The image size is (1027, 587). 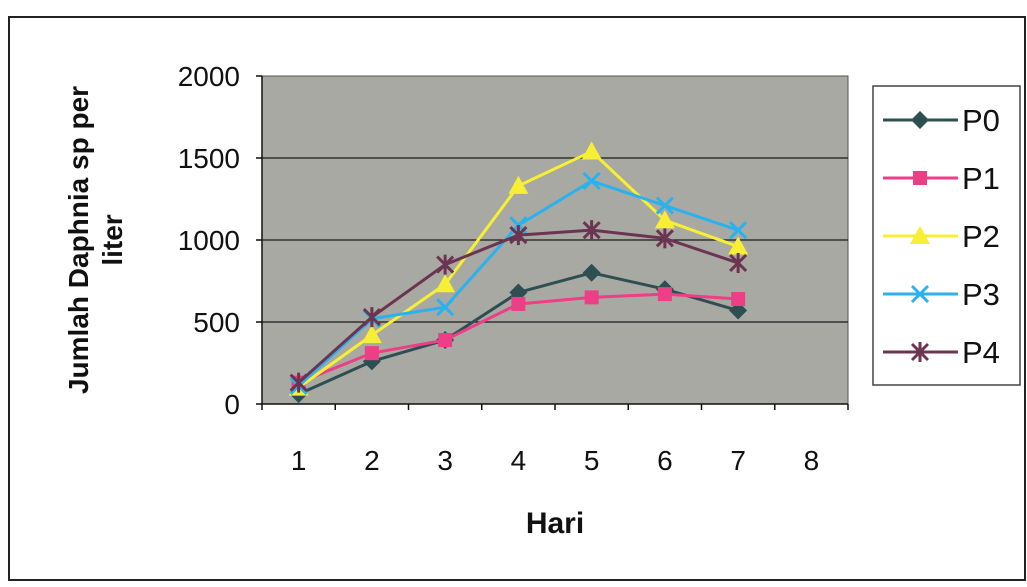 I want to click on x-tick-labels: 1 2 3 4 5 6 7 8, so click(x=555, y=460).